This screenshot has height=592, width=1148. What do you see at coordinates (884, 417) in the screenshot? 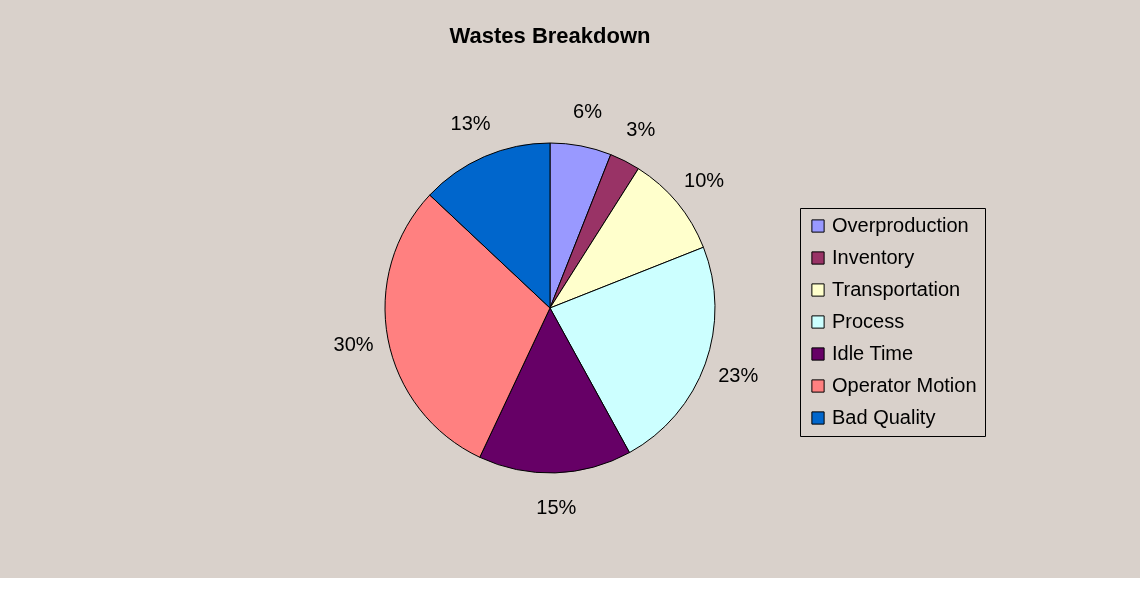
I see `legend-label: Bad Quality` at bounding box center [884, 417].